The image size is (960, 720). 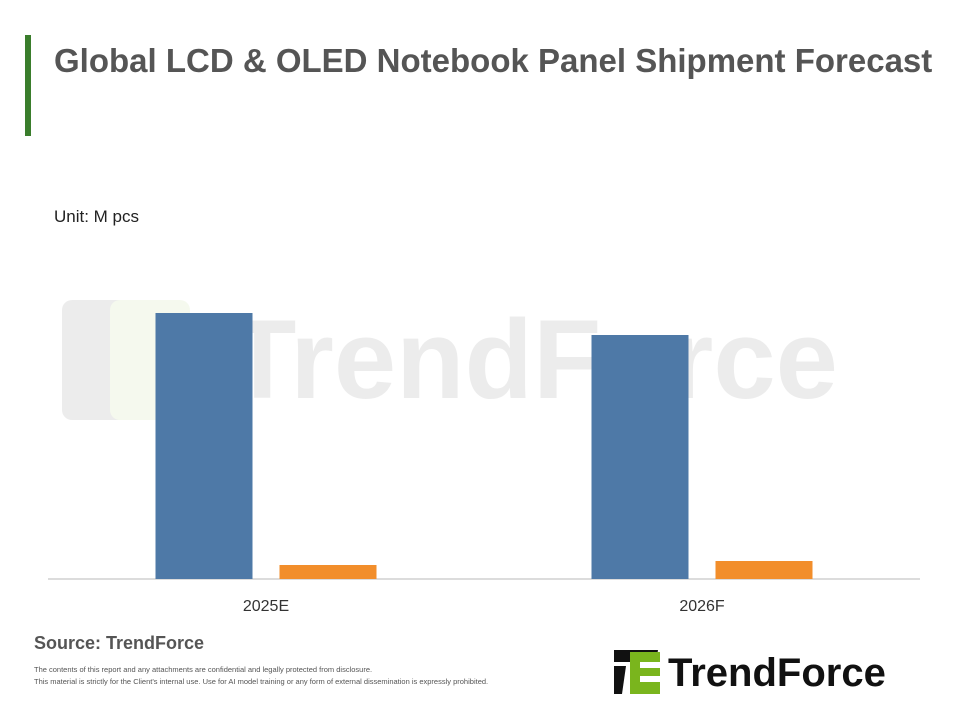 I want to click on watermark-text: TrendForce, so click(x=533, y=359).